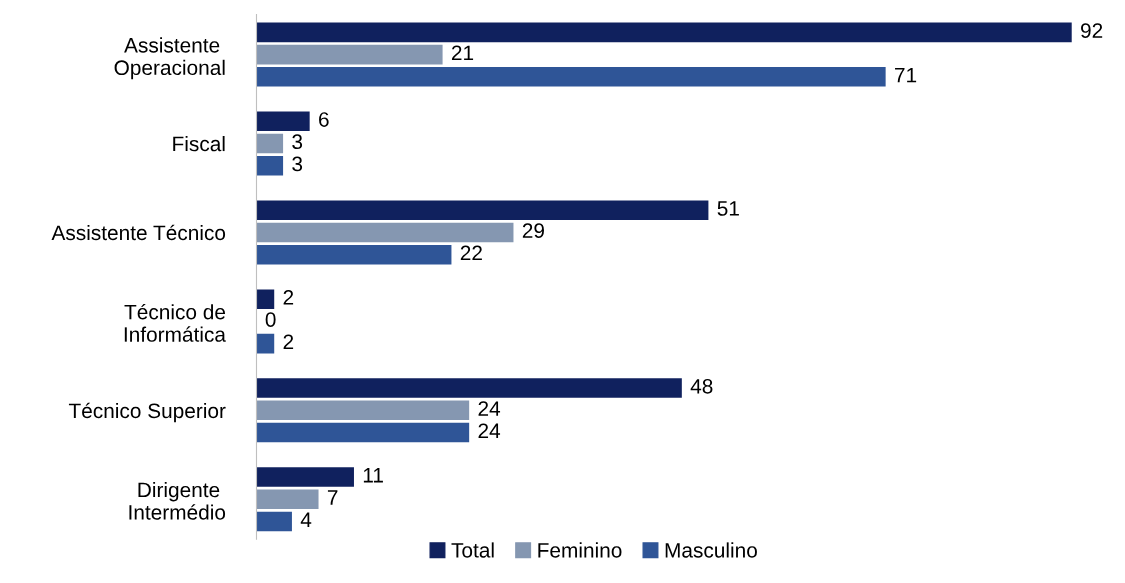 The height and width of the screenshot is (583, 1125). I want to click on y-tick-label: Dirigente Intermédio, so click(177, 501).